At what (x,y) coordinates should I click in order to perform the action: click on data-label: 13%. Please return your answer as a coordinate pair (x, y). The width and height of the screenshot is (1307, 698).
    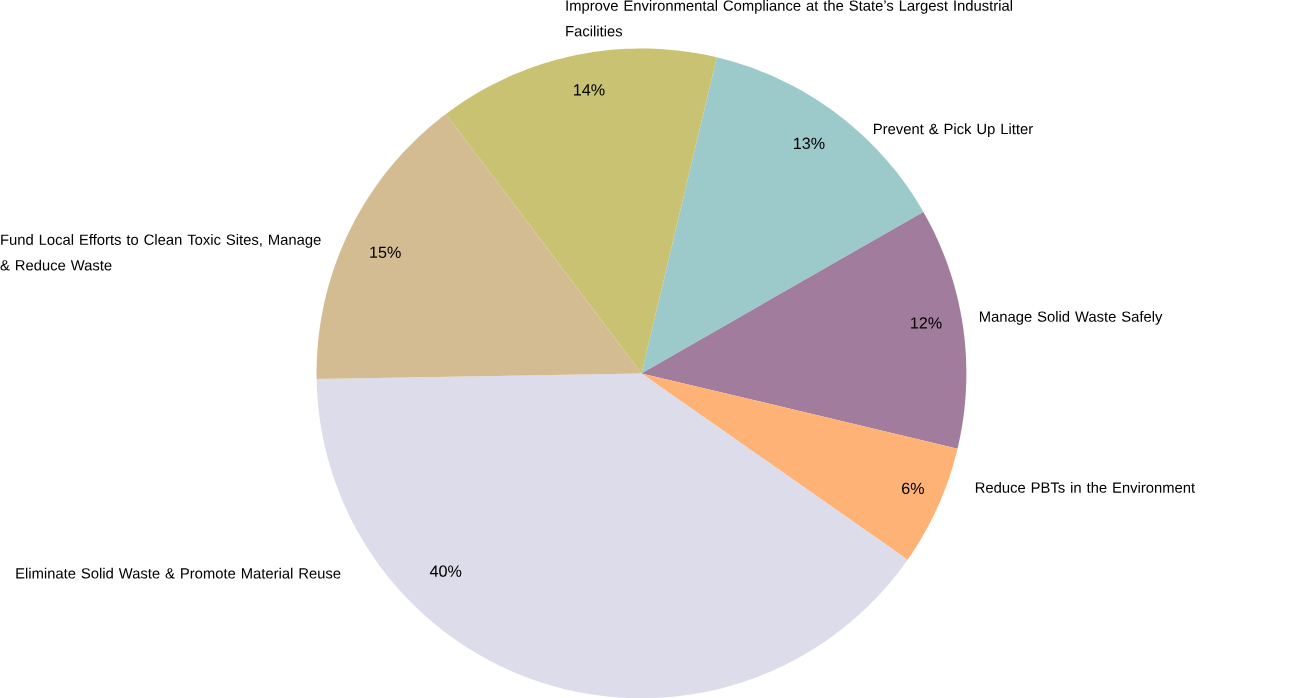
    Looking at the image, I should click on (809, 143).